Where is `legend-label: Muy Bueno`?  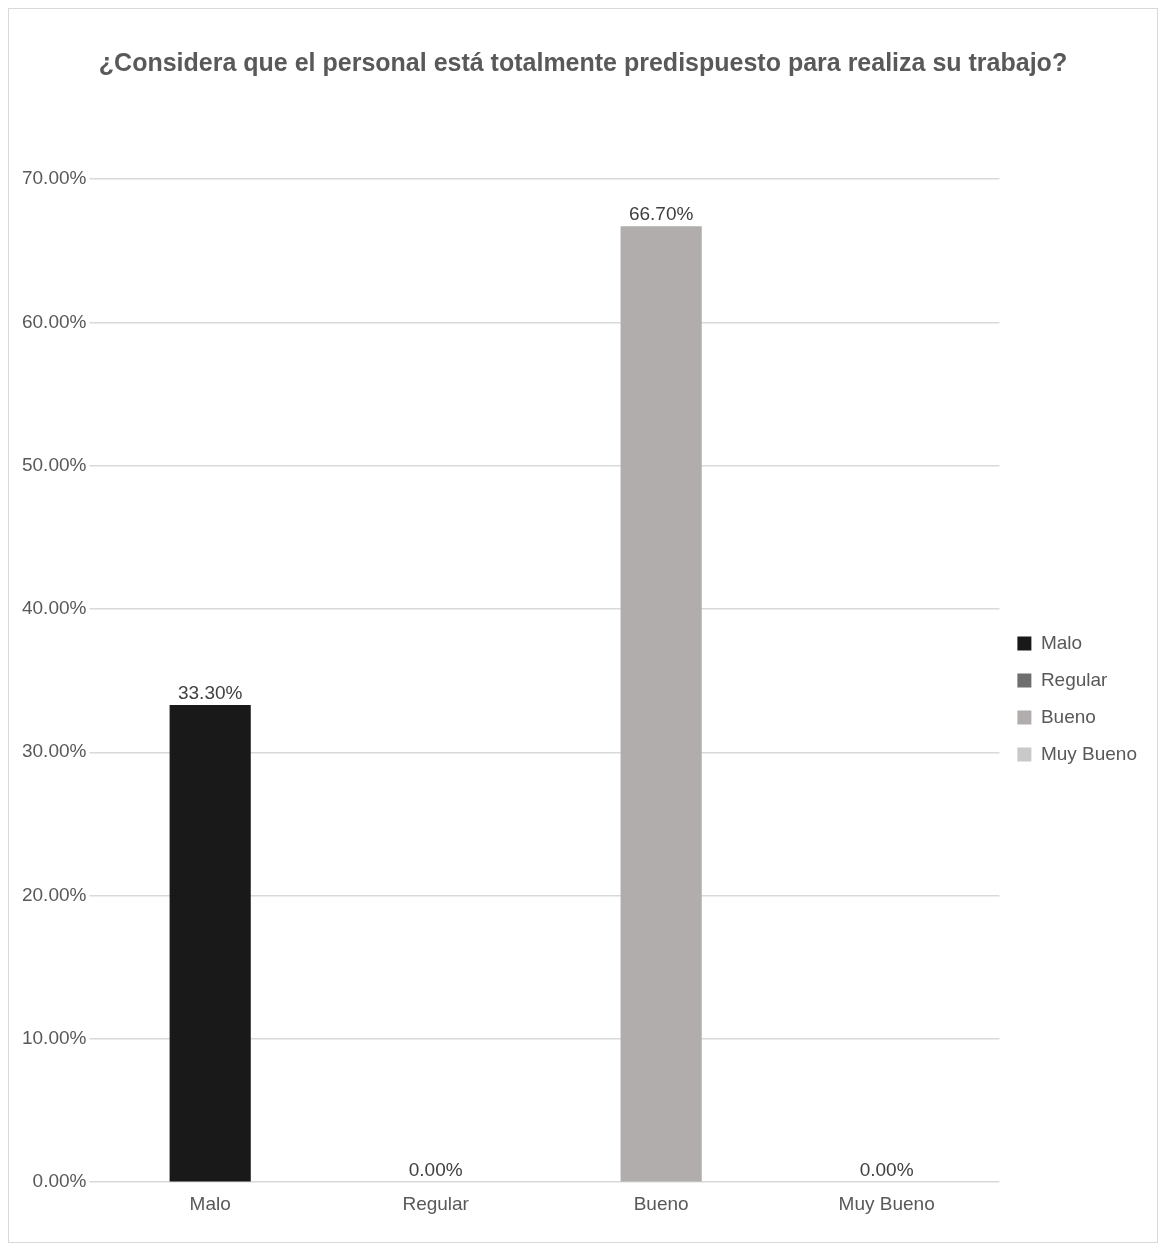
legend-label: Muy Bueno is located at coordinates (1089, 753).